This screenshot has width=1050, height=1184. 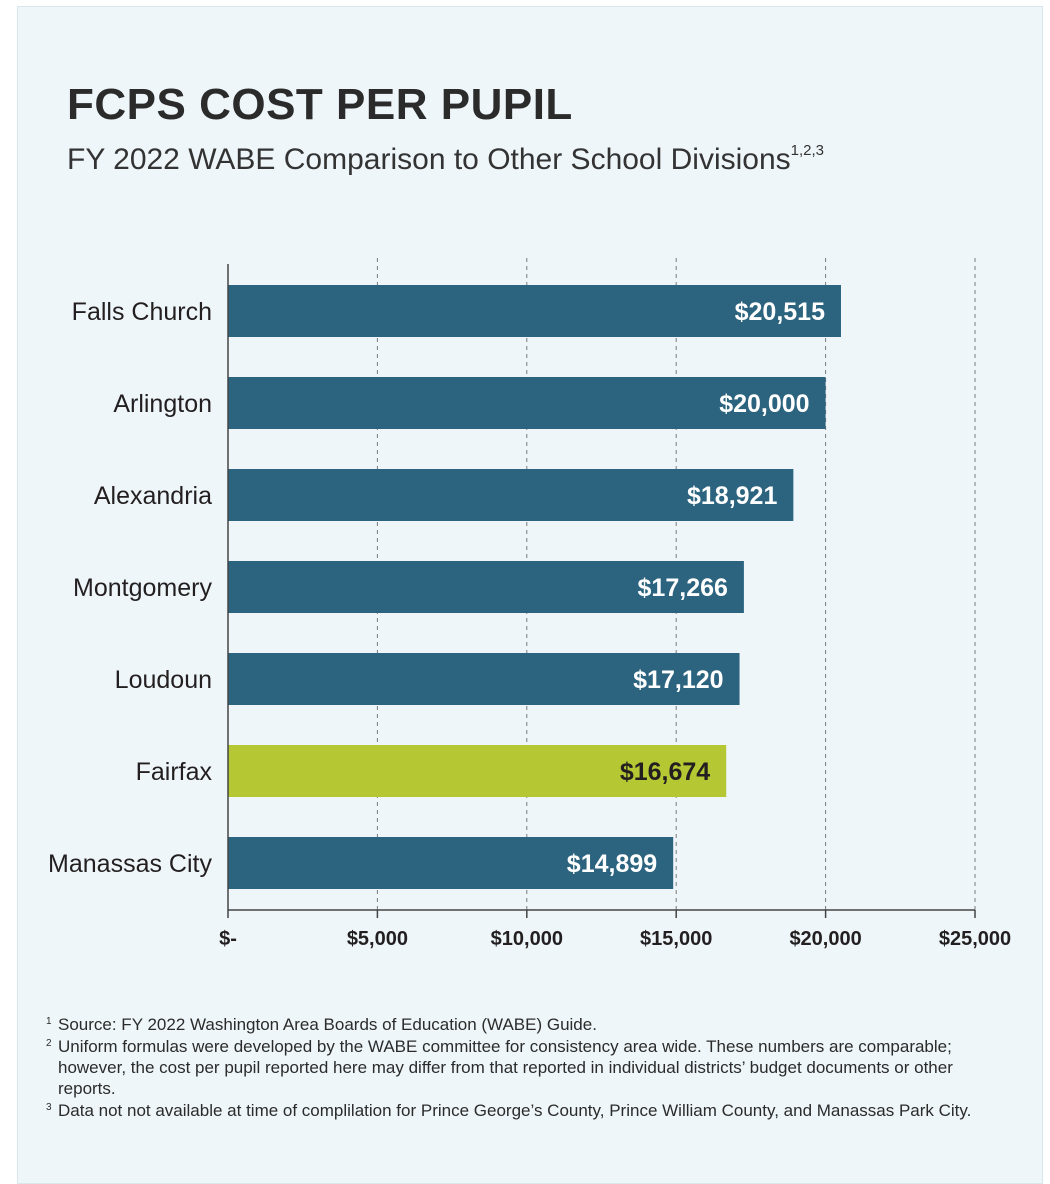 What do you see at coordinates (764, 404) in the screenshot?
I see `value-label-1: $20,000` at bounding box center [764, 404].